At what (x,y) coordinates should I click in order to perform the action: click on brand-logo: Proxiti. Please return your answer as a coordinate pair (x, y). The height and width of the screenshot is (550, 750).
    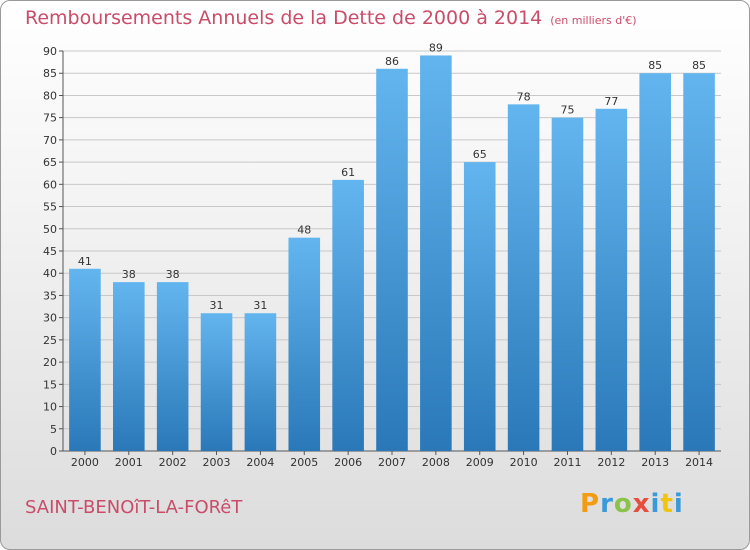
    Looking at the image, I should click on (632, 504).